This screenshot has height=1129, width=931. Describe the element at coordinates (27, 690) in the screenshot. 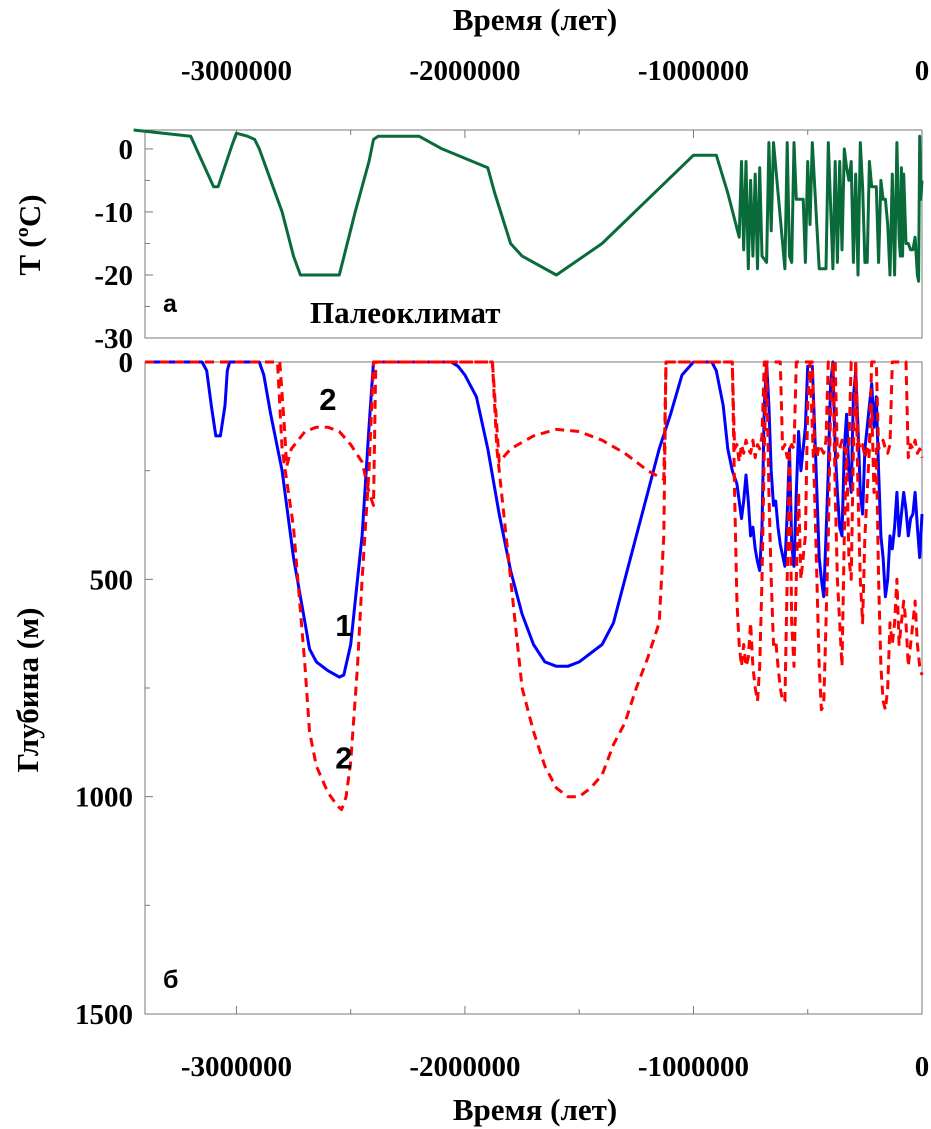

I see `panel-b-y-axis-title: Глубина (м)` at that location.